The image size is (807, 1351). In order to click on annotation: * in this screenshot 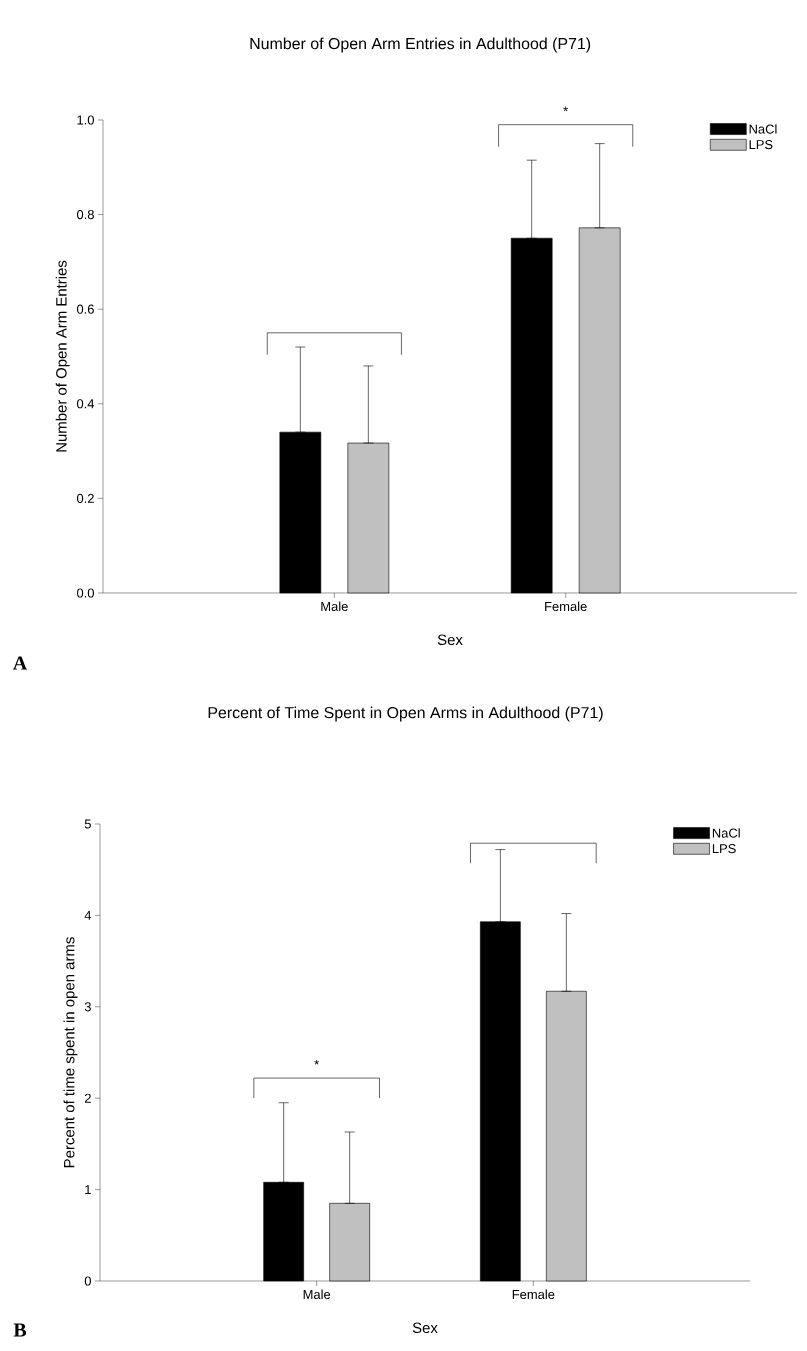, I will do `click(316, 1062)`.